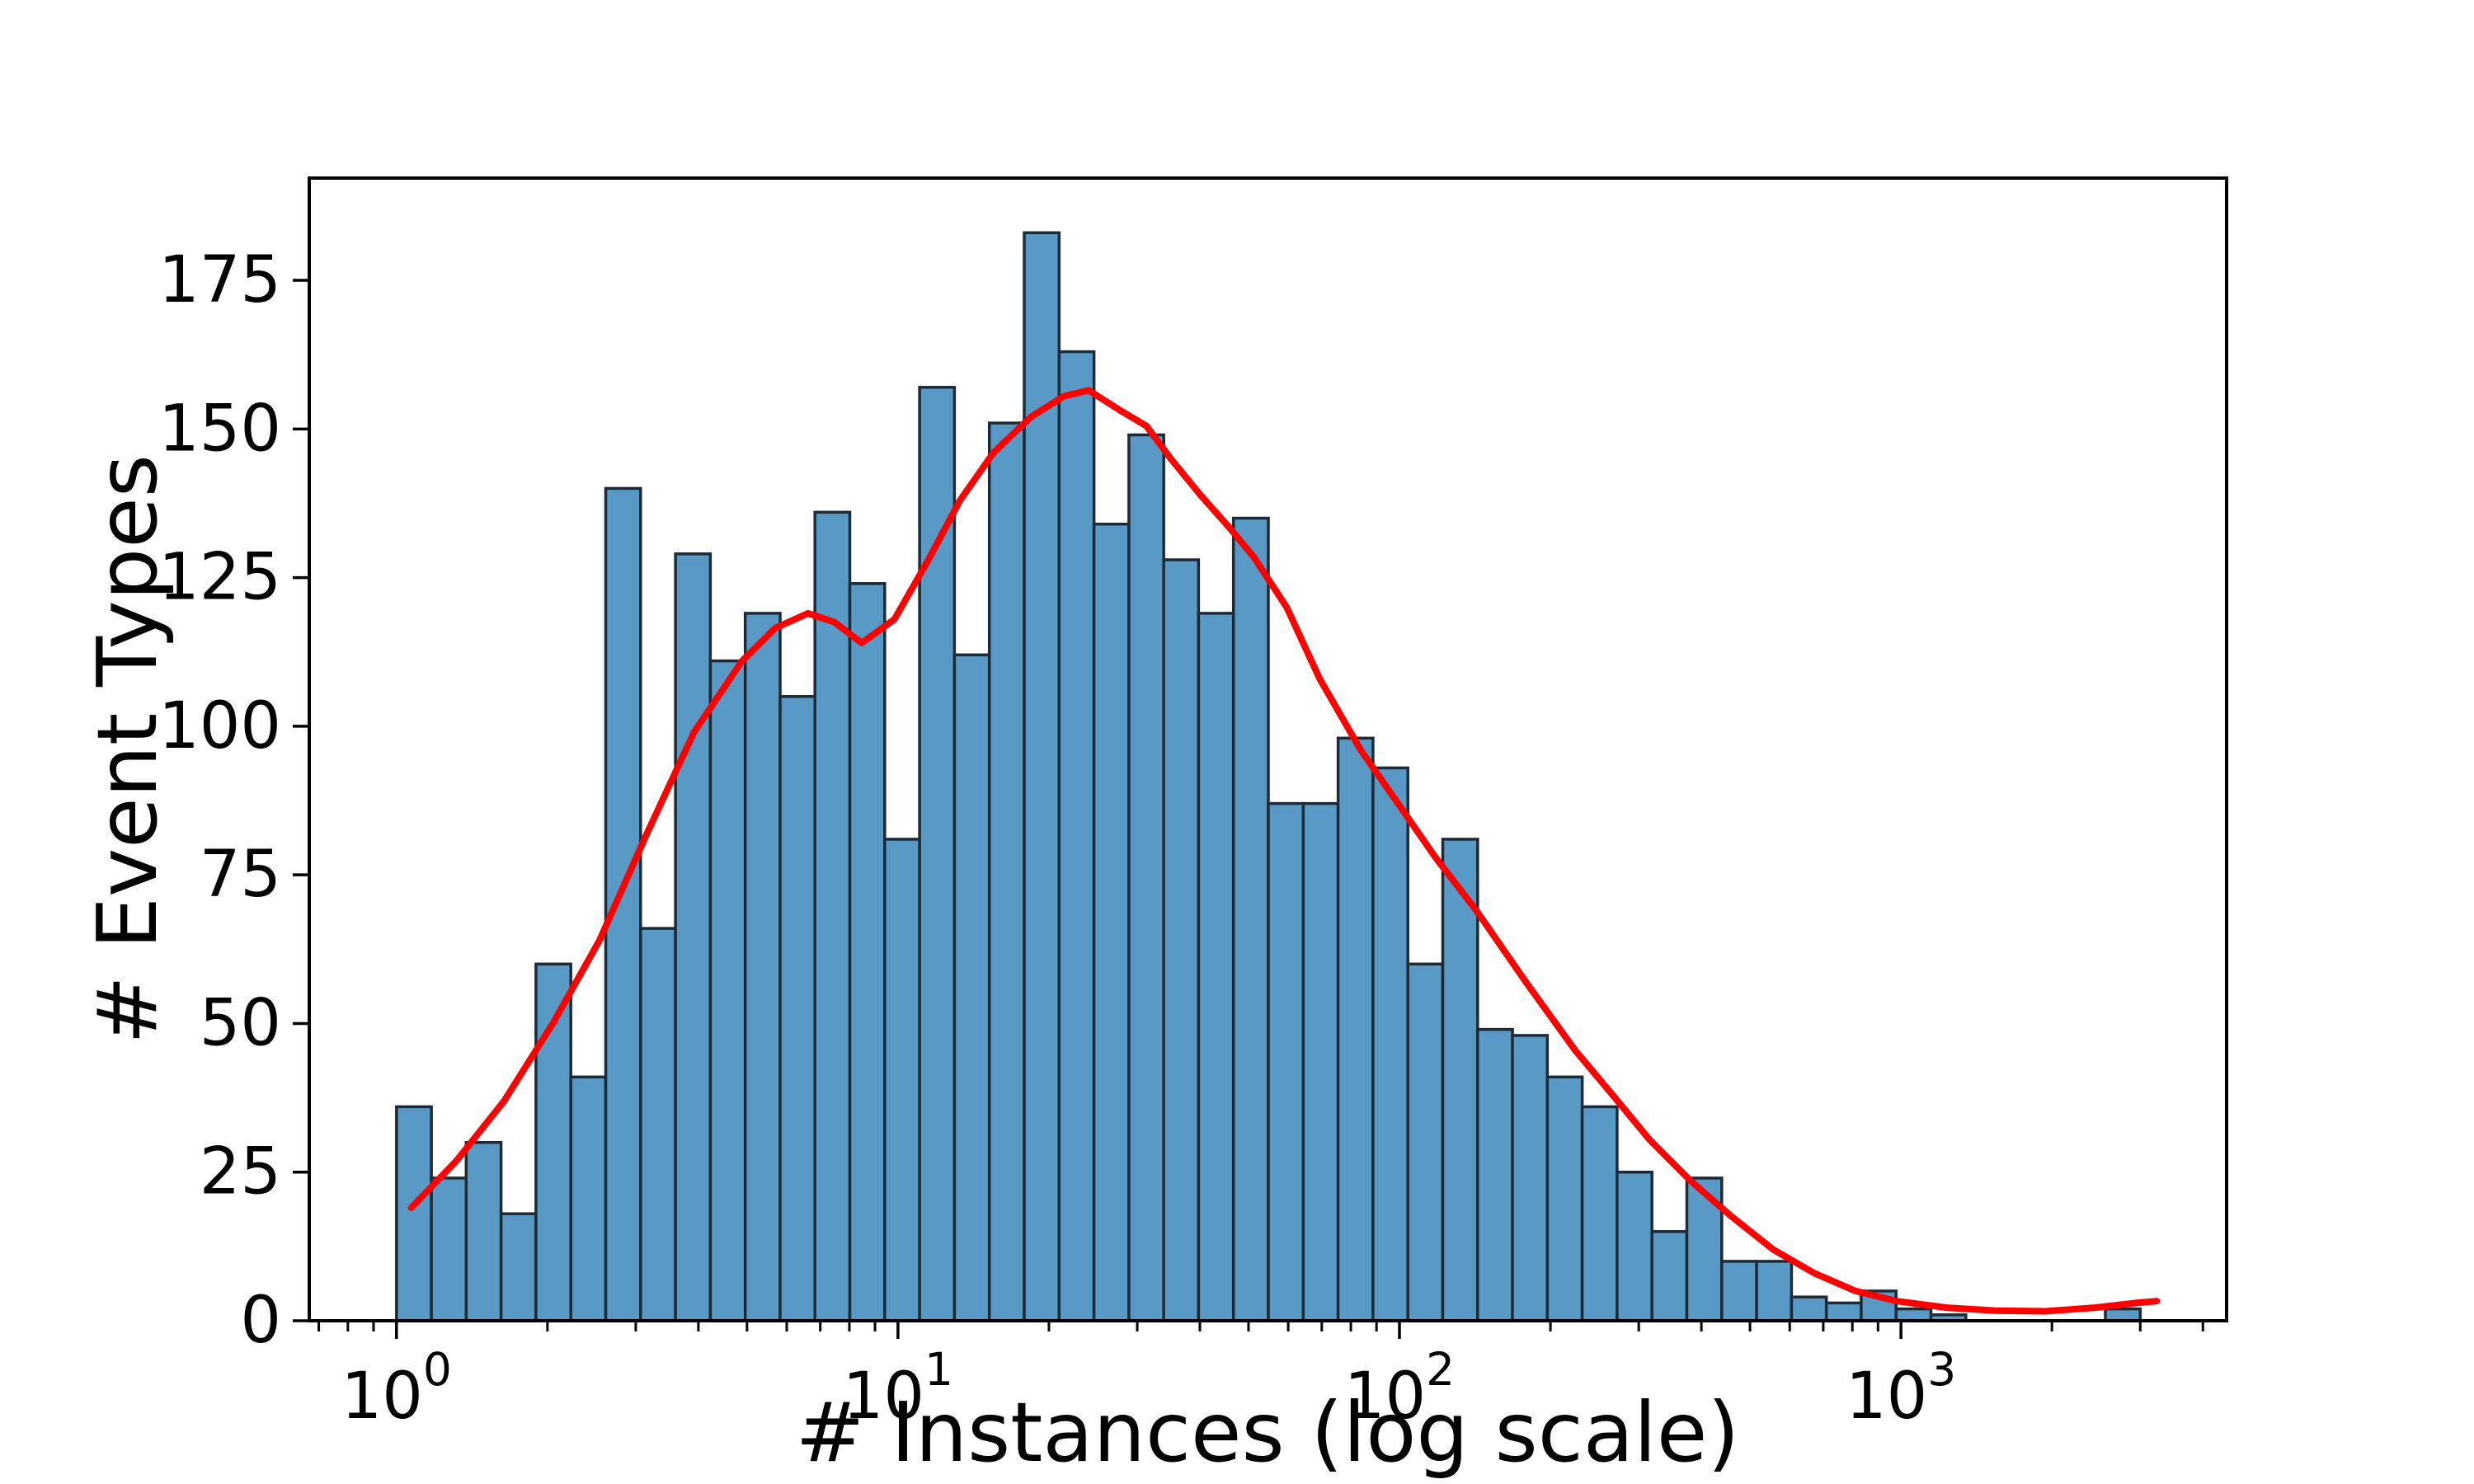 The height and width of the screenshot is (1484, 2474). Describe the element at coordinates (396, 1388) in the screenshot. I see `x-tick-label: 10⁰` at that location.